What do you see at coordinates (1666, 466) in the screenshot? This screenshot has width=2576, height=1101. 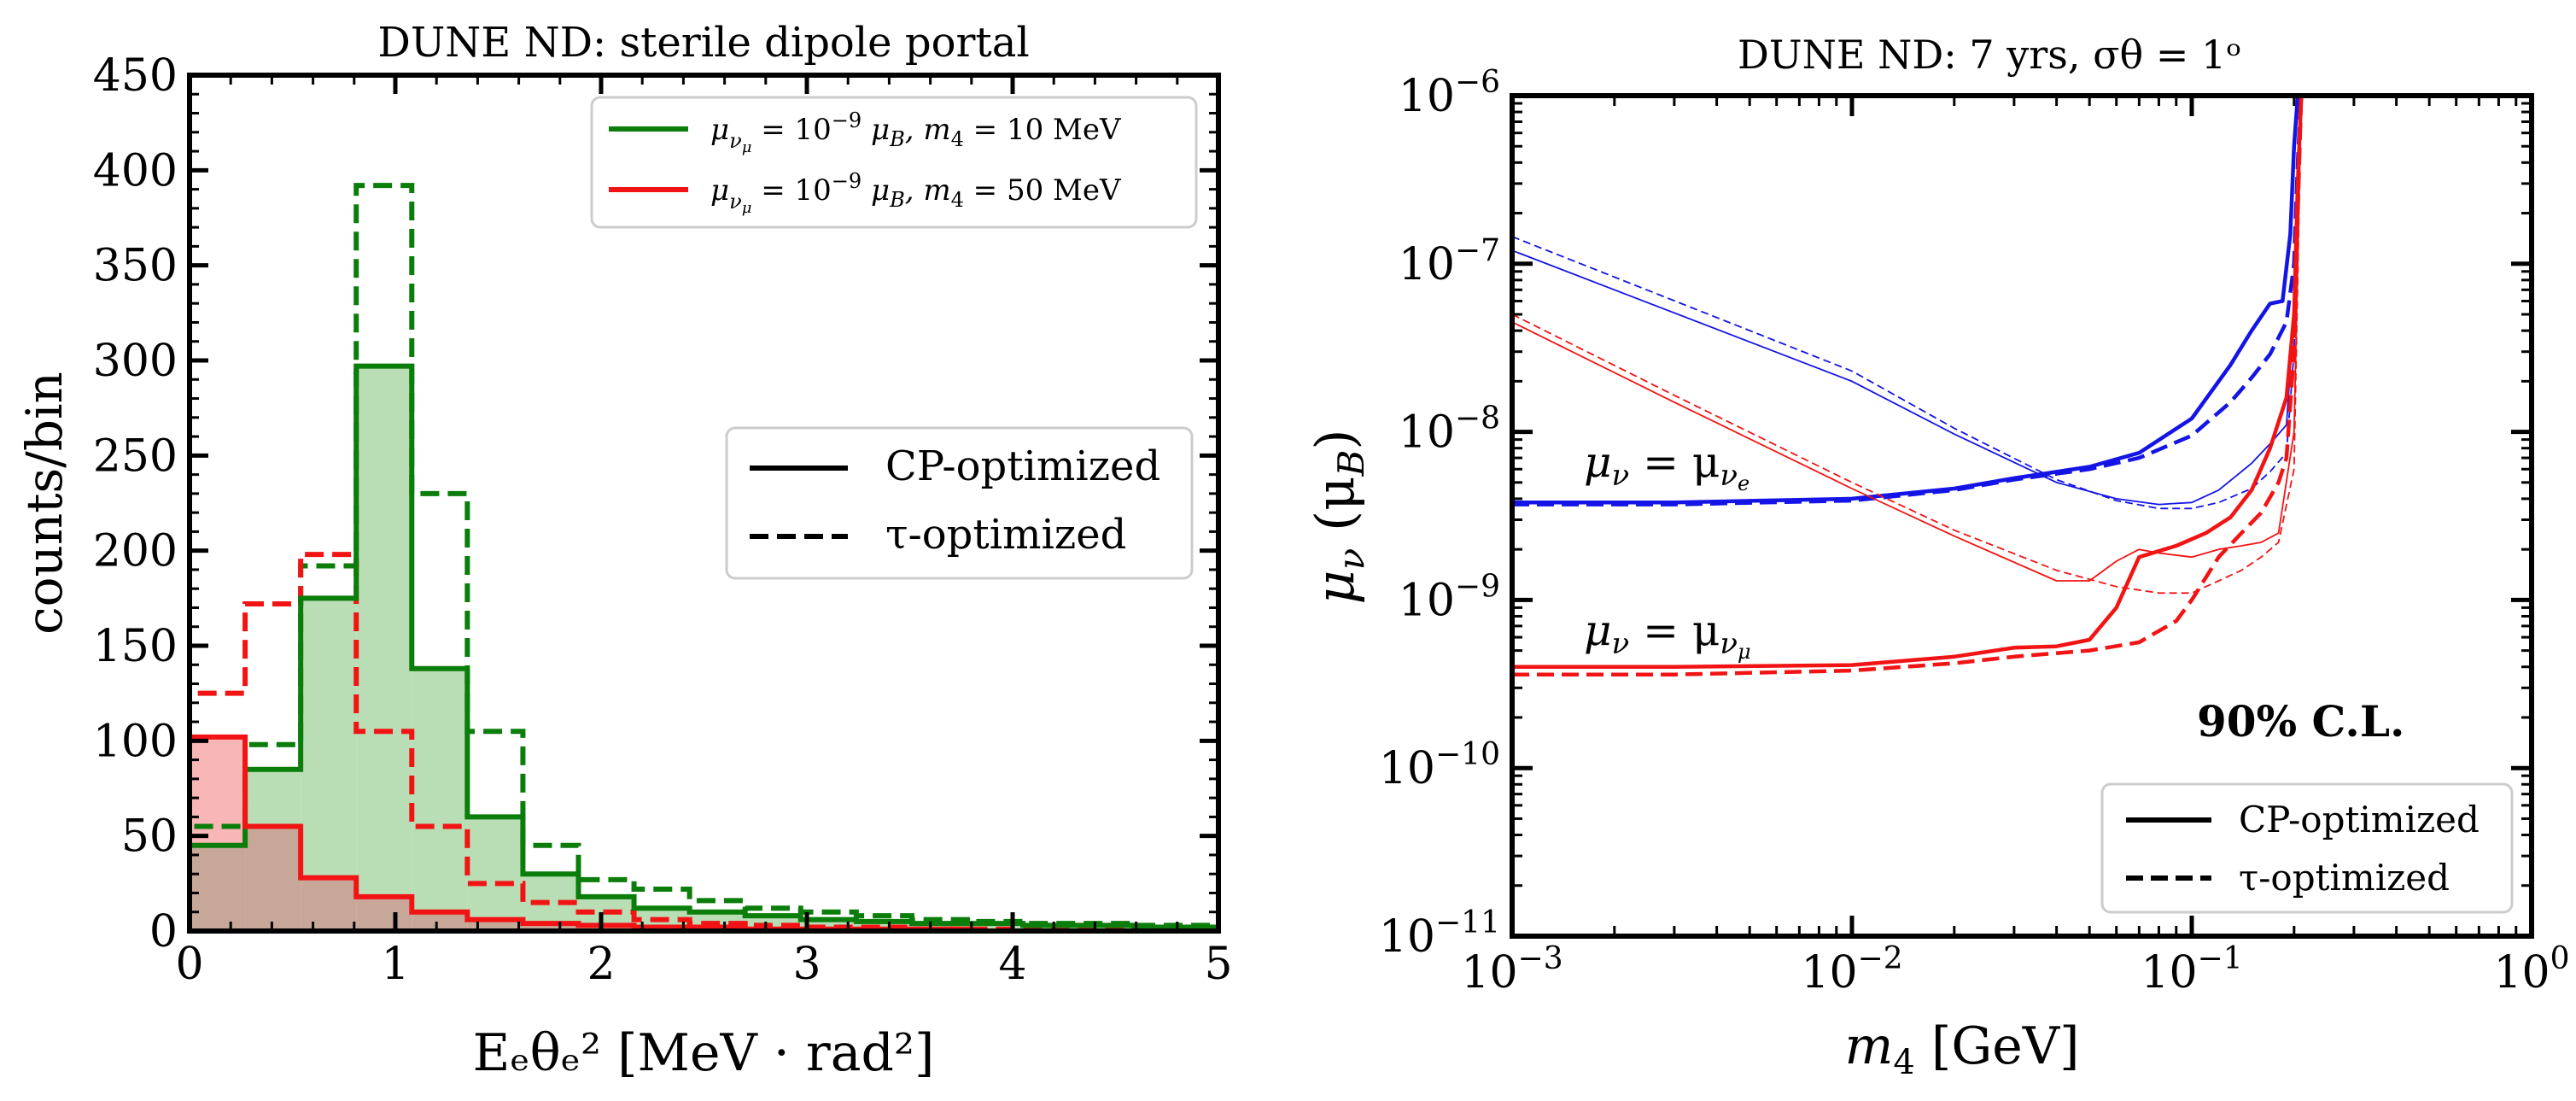 I see `annotation-mu-e: μν = μνe` at bounding box center [1666, 466].